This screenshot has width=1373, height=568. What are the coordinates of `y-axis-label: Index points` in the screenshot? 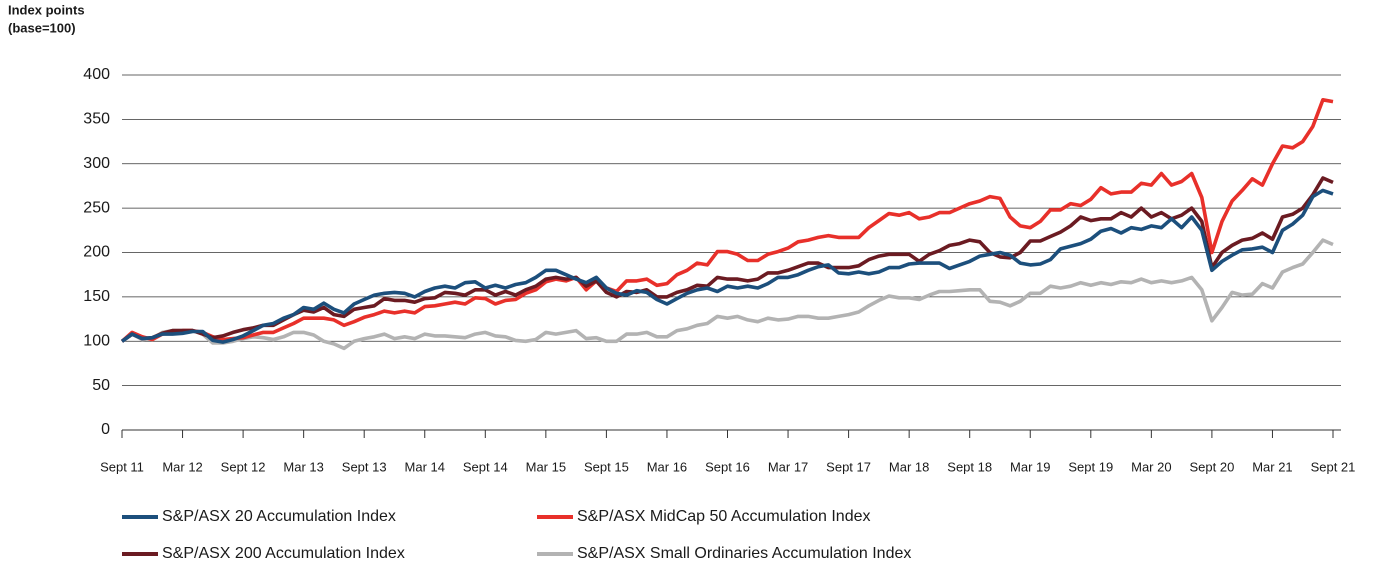 It's located at (46, 9).